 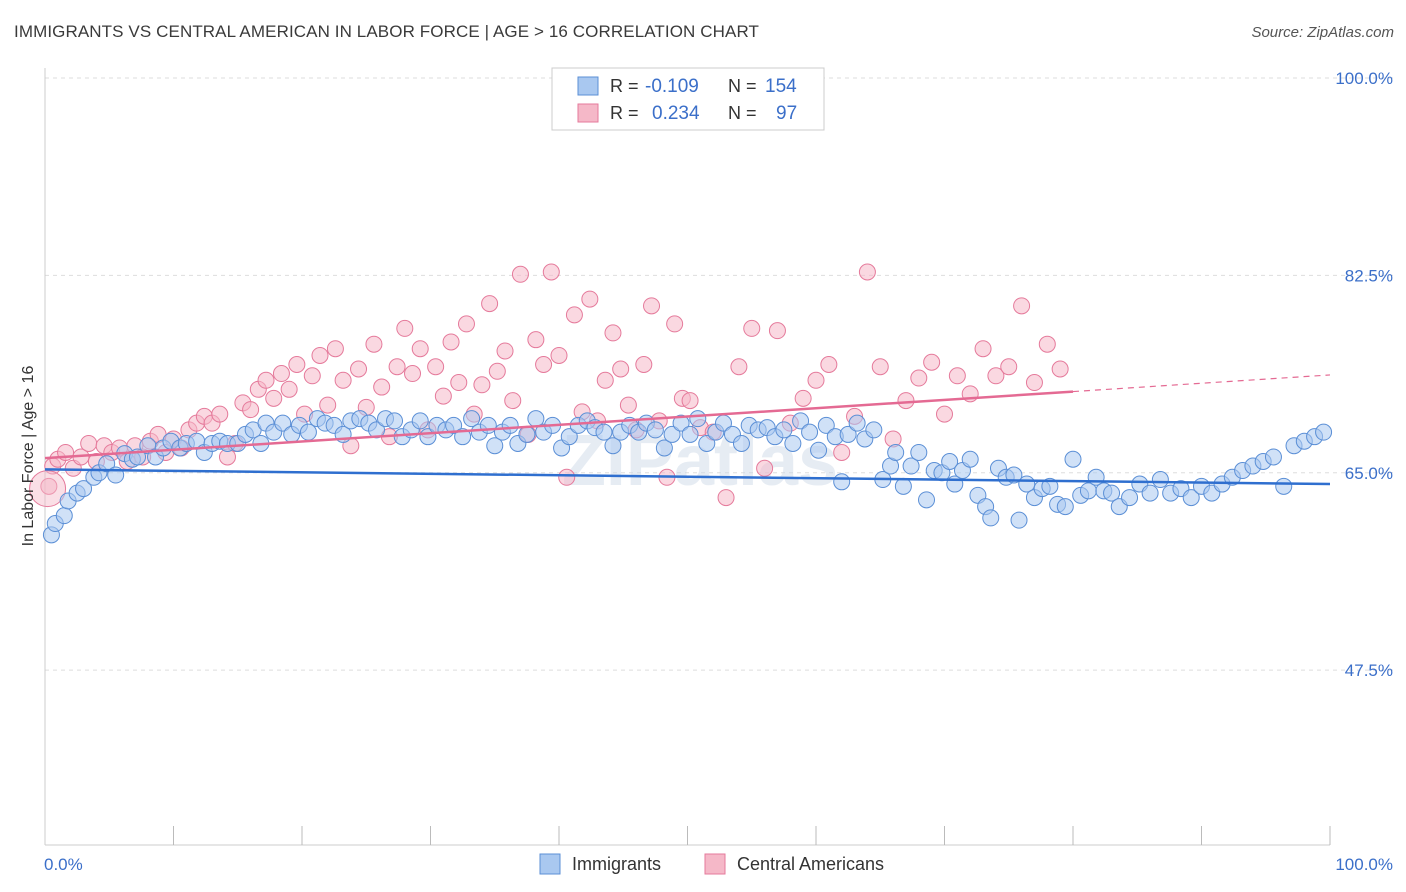 What do you see at coordinates (786, 113) in the screenshot?
I see `legend-n-value-2: 97` at bounding box center [786, 113].